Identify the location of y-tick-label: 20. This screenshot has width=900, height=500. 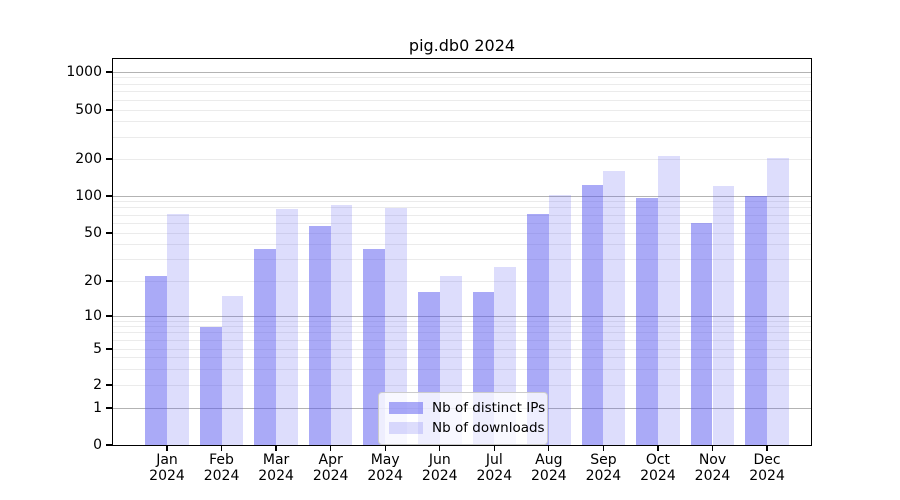
(93, 281).